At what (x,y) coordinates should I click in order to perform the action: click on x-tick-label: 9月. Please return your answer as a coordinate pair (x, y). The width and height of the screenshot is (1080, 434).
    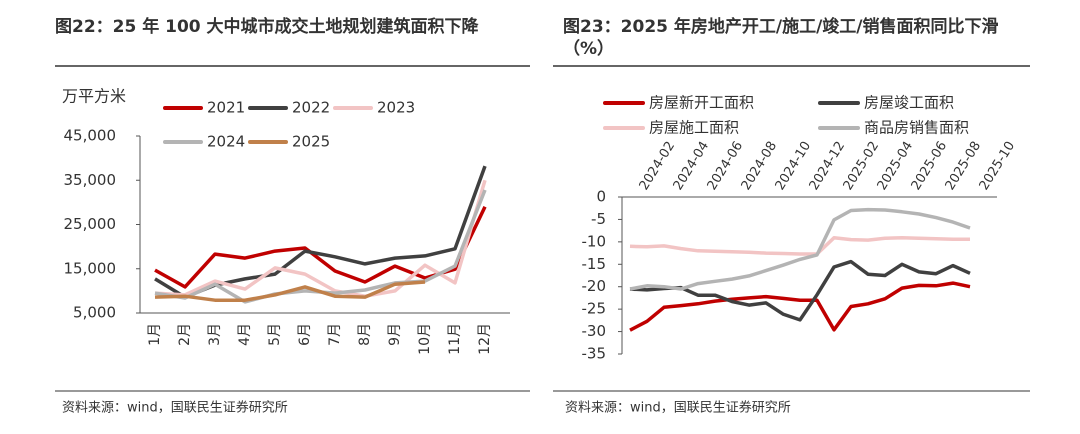
    Looking at the image, I should click on (395, 334).